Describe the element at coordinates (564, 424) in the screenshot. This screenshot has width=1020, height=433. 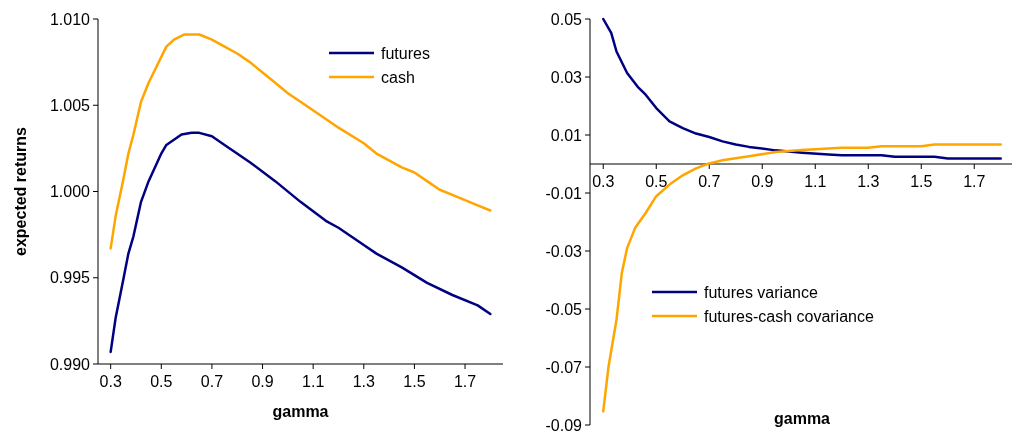
I see `y-tick-label: -0.09` at that location.